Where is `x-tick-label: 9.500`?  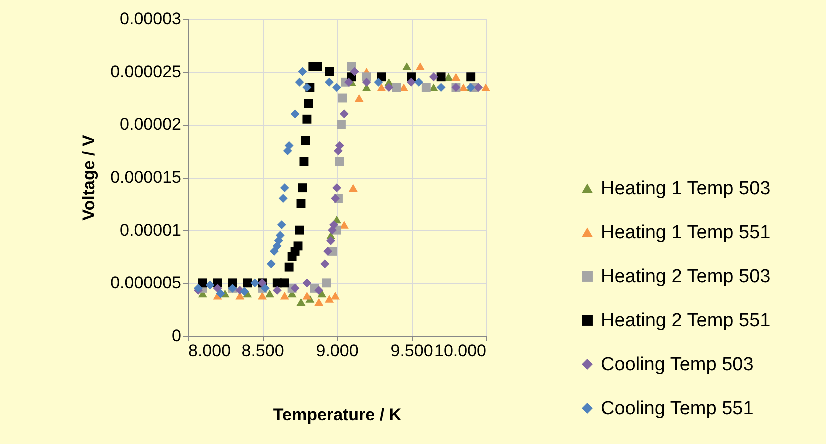 x-tick-label: 9.500 is located at coordinates (412, 351).